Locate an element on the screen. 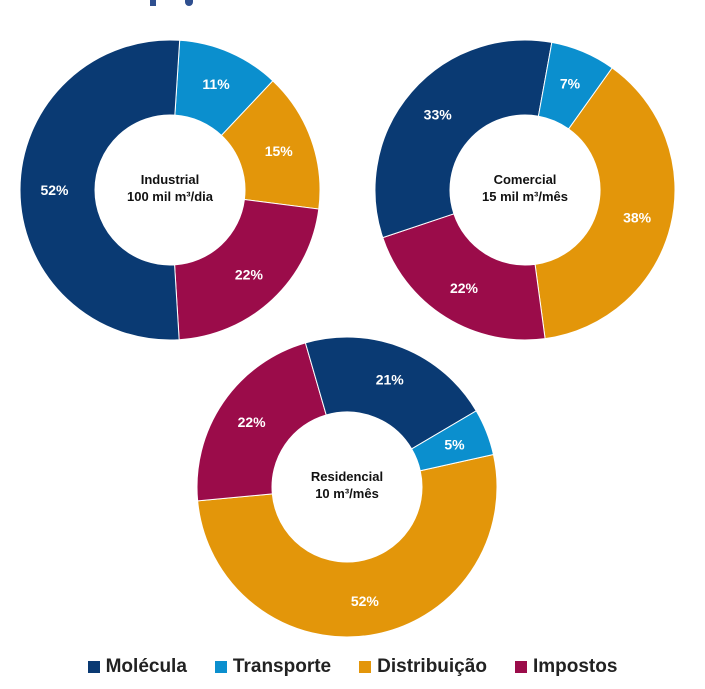  slice-value-label: 33% is located at coordinates (438, 114).